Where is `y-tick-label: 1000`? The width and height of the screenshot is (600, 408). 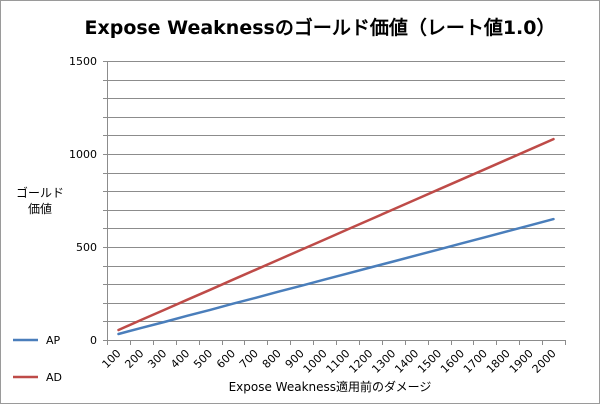
y-tick-label: 1000 is located at coordinates (83, 154).